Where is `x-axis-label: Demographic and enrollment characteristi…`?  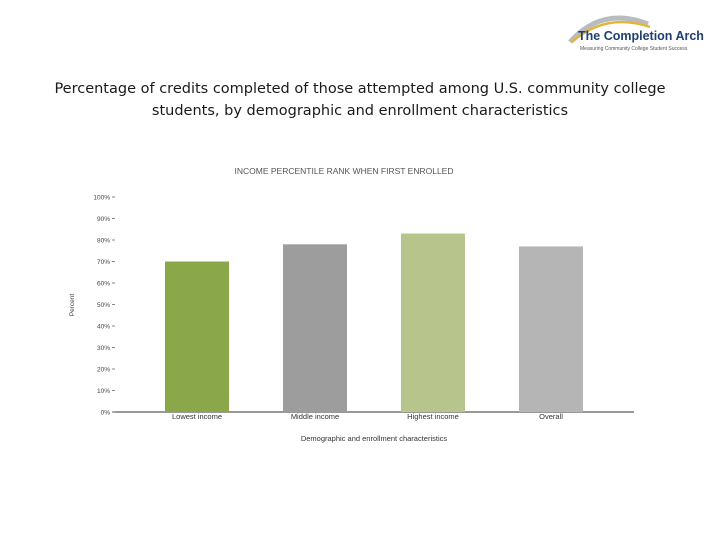 x-axis-label: Demographic and enrollment characteristi… is located at coordinates (374, 438).